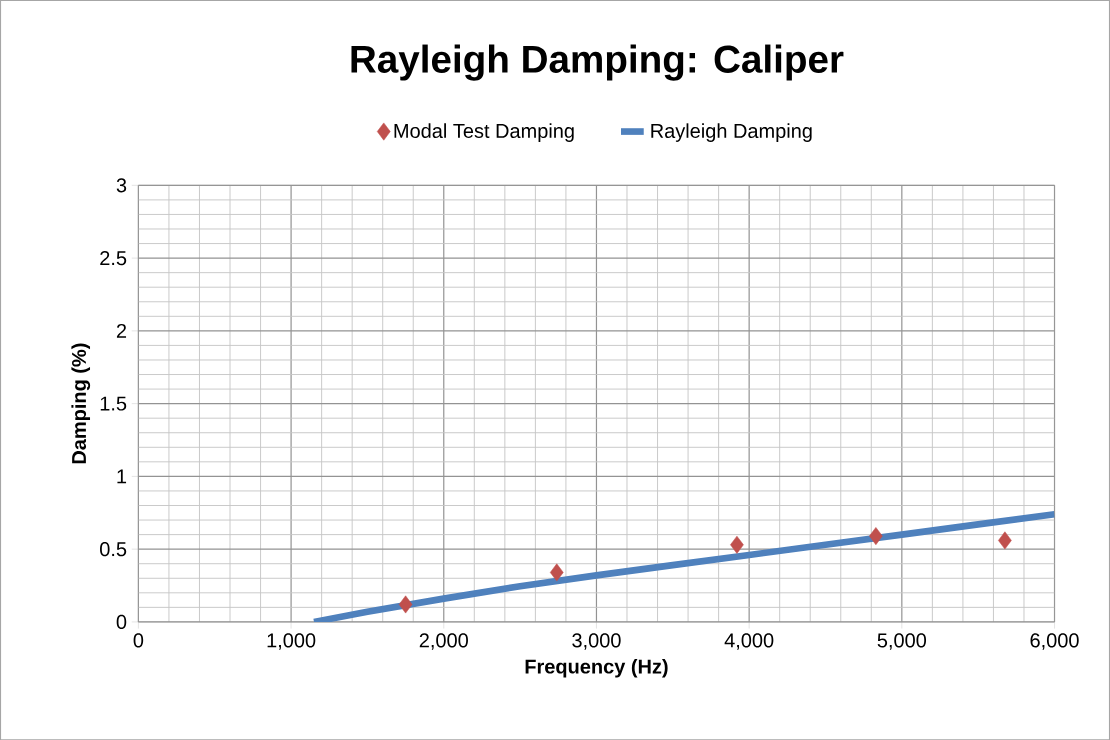 The width and height of the screenshot is (1110, 740). What do you see at coordinates (443, 641) in the screenshot?
I see `x-tick-label: 2,000` at bounding box center [443, 641].